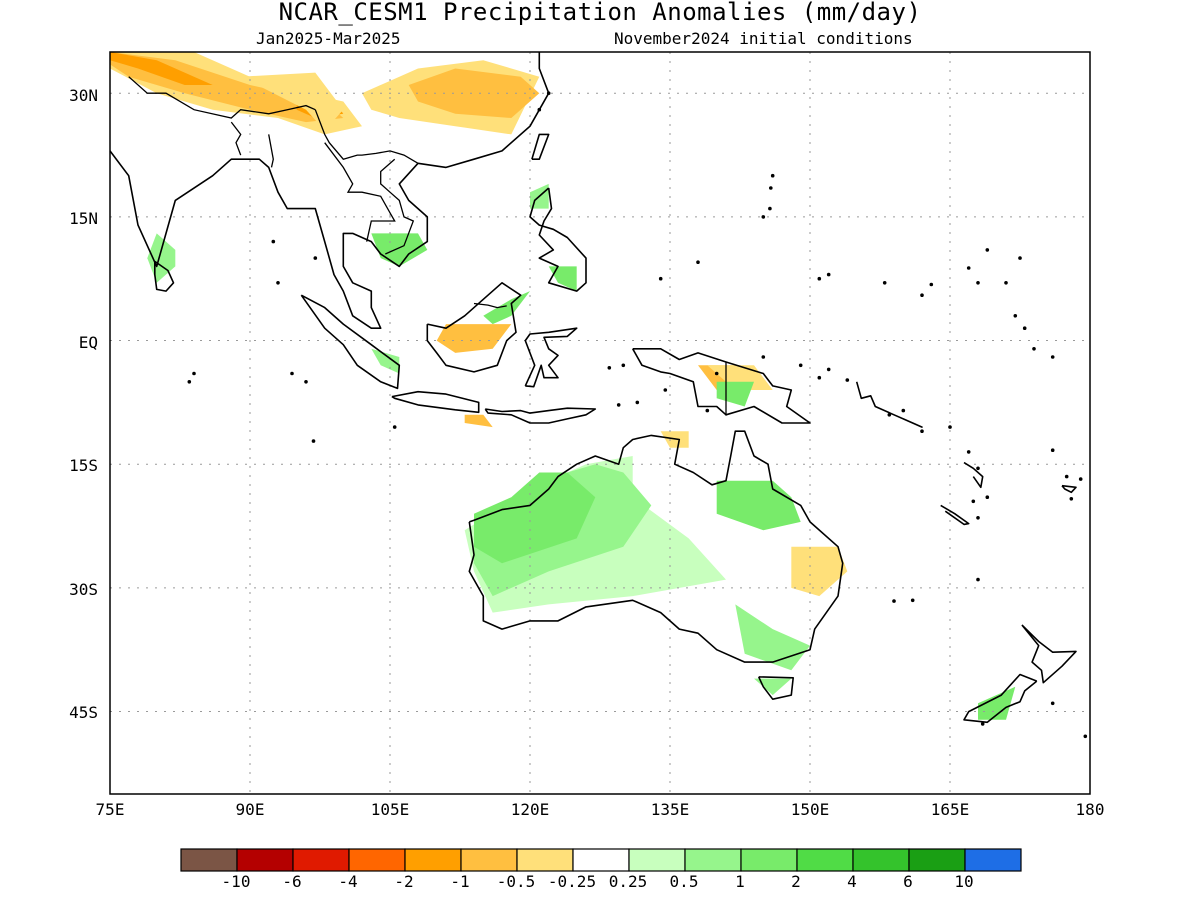  I want to click on colorbar-label: 10, so click(964, 881).